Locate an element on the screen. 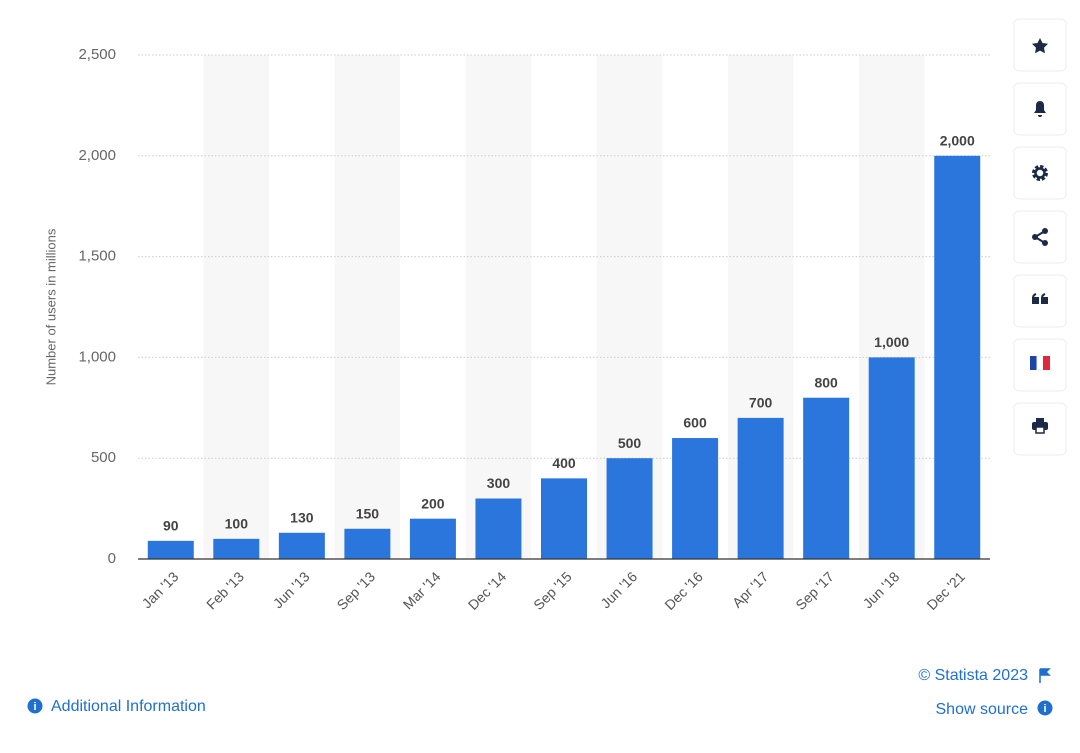  print-button is located at coordinates (1040, 429).